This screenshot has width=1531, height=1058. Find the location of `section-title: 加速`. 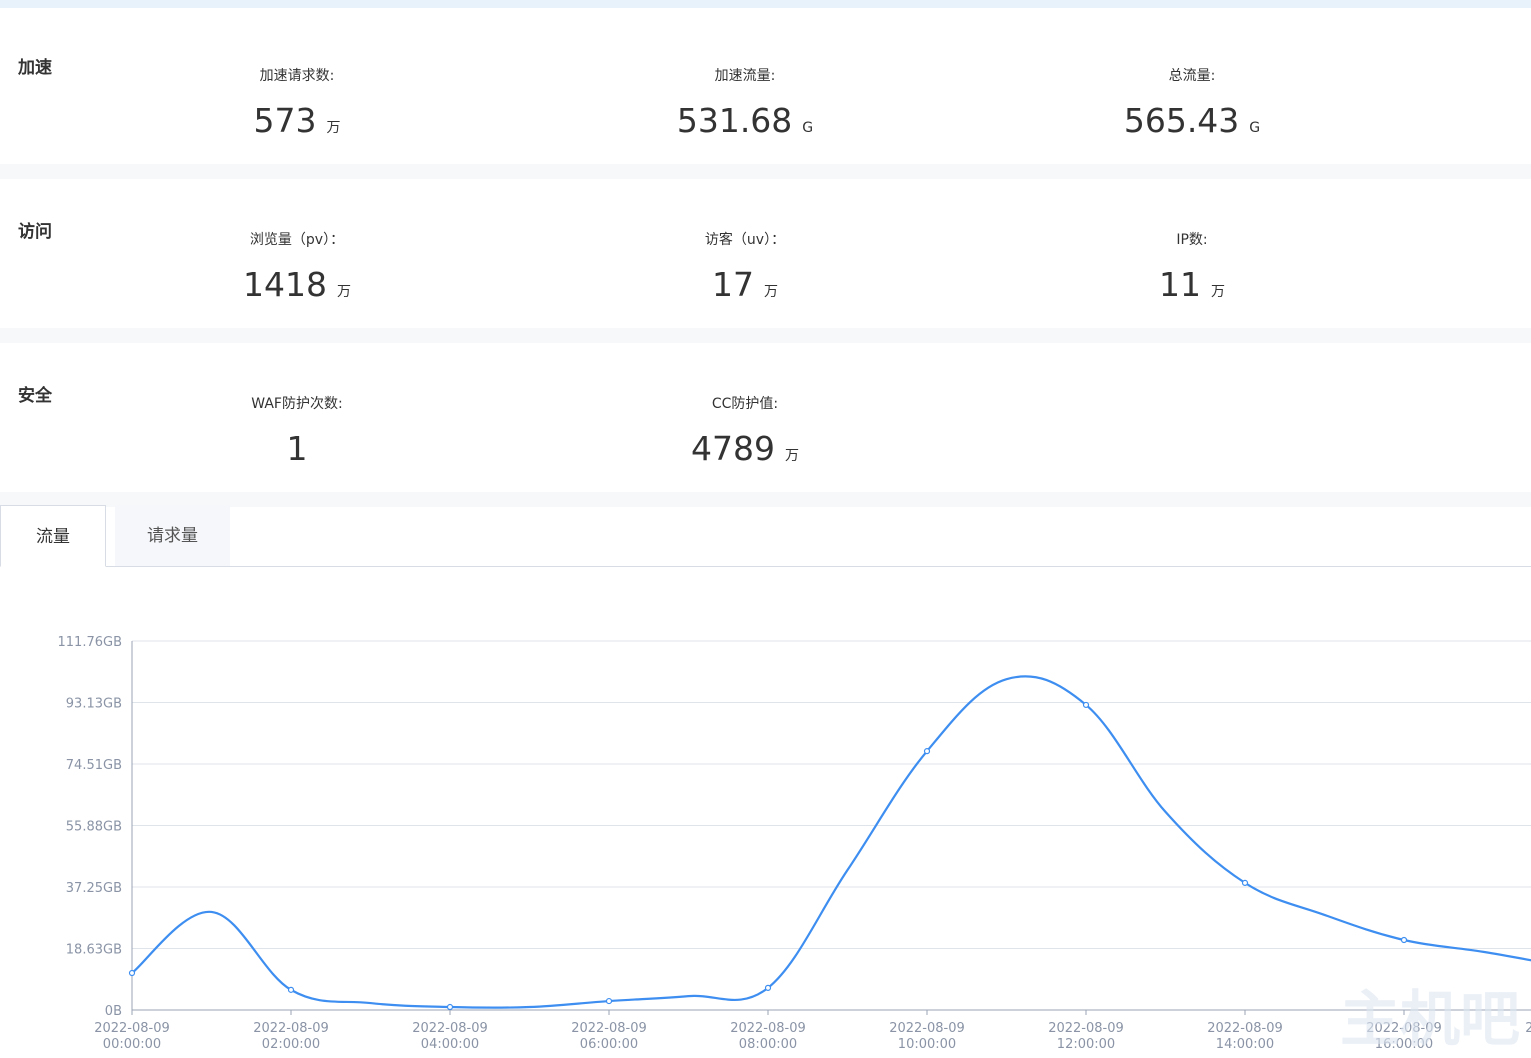

section-title: 加速 is located at coordinates (35, 68).